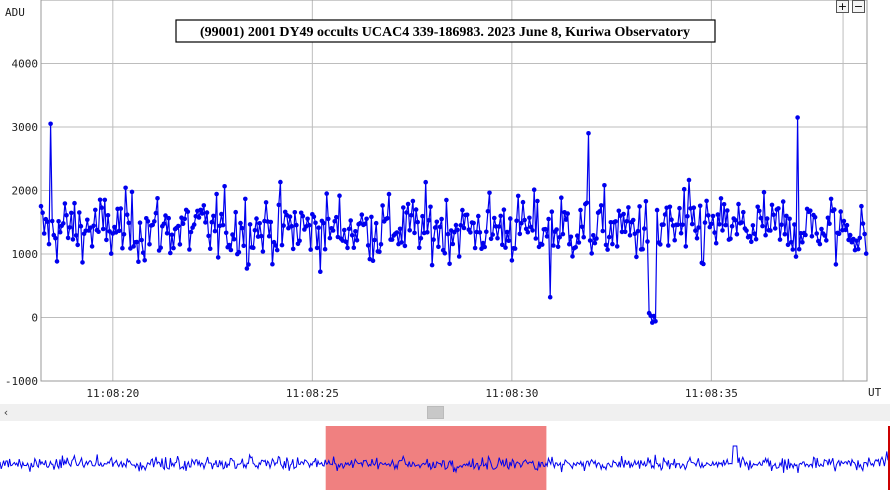  I want to click on zoom-in-button: +, so click(842, 6).